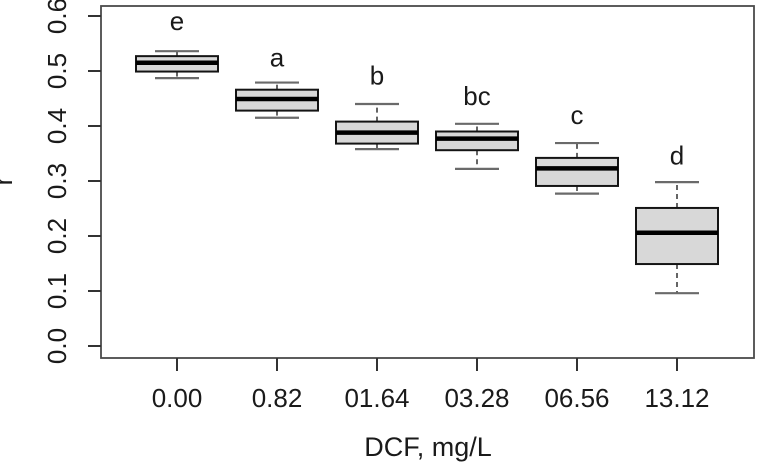 The height and width of the screenshot is (466, 757). I want to click on y-tick-label: 0.3, so click(57, 181).